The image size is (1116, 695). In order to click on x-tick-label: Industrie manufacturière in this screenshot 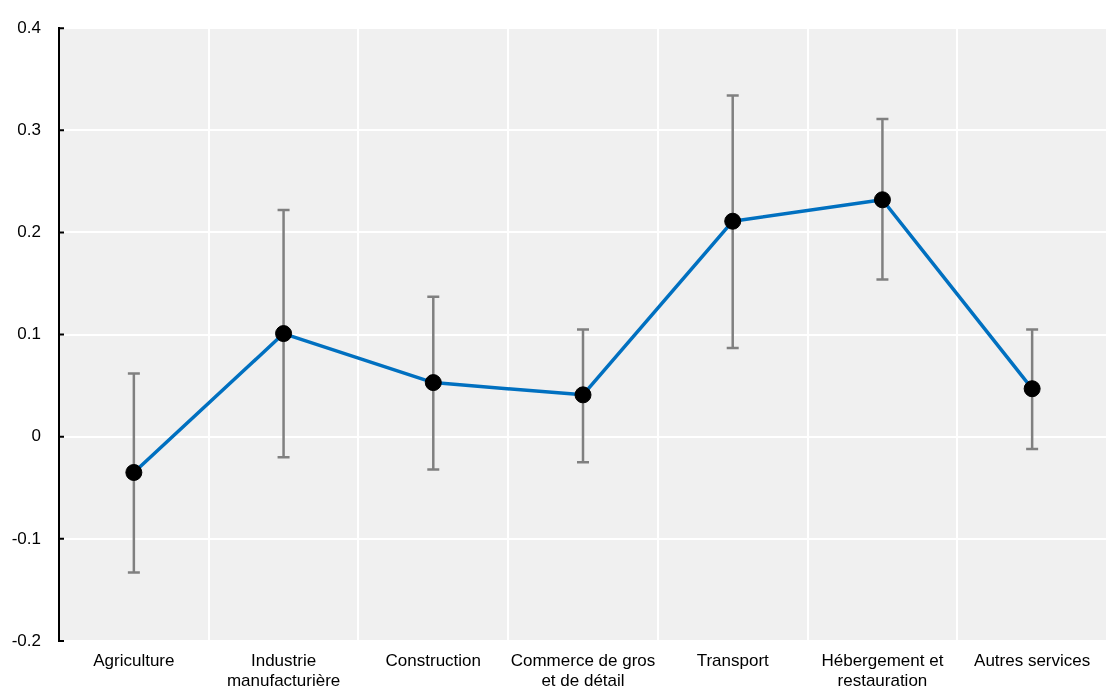, I will do `click(283, 670)`.